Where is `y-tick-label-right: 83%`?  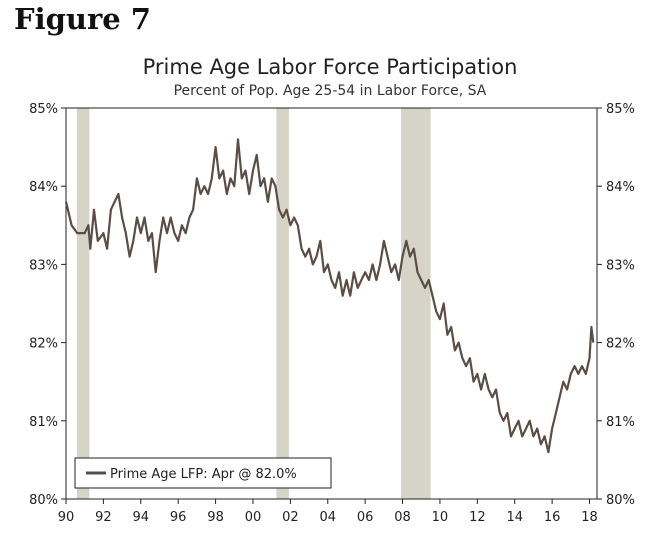 y-tick-label-right: 83% is located at coordinates (620, 265).